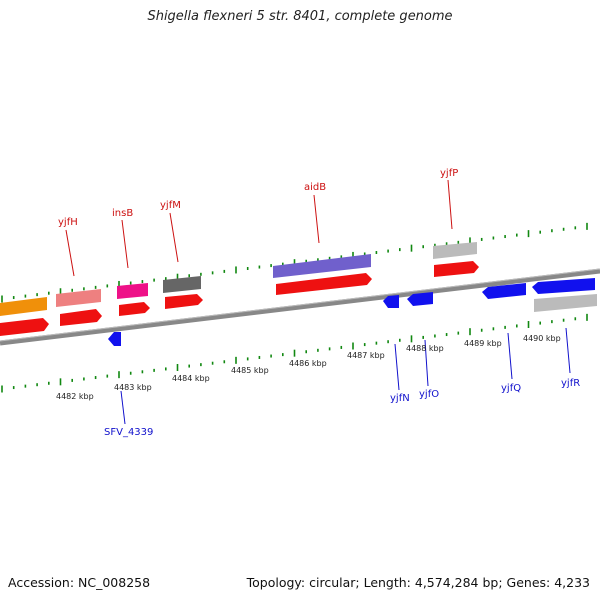 This screenshot has width=600, height=600. Describe the element at coordinates (258, 222) in the screenshot. I see `forward-label-group: yjfH insB yjfM aidB yjfP` at that location.